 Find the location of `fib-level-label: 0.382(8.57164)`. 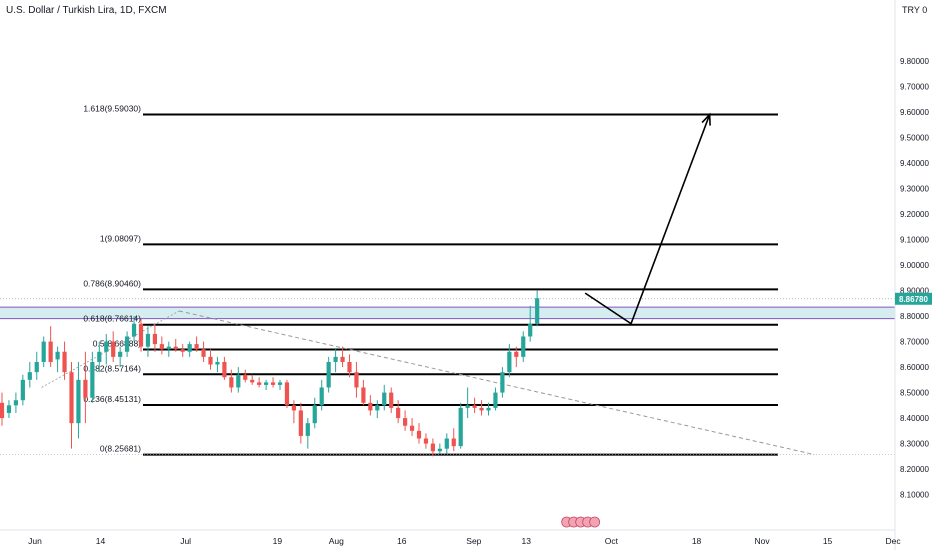

fib-level-label: 0.382(8.57164) is located at coordinates (112, 368).